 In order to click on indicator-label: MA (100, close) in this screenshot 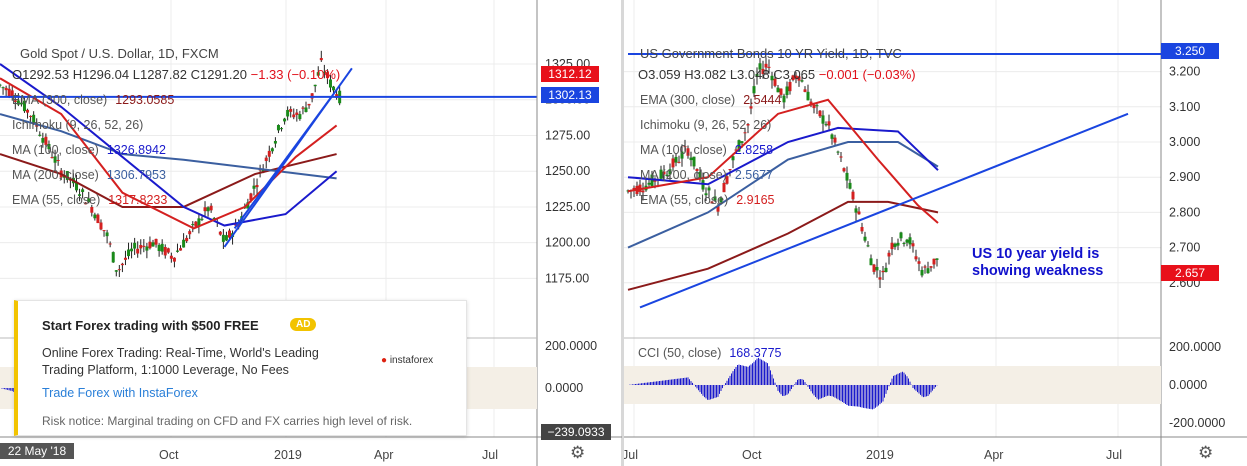, I will do `click(683, 150)`.